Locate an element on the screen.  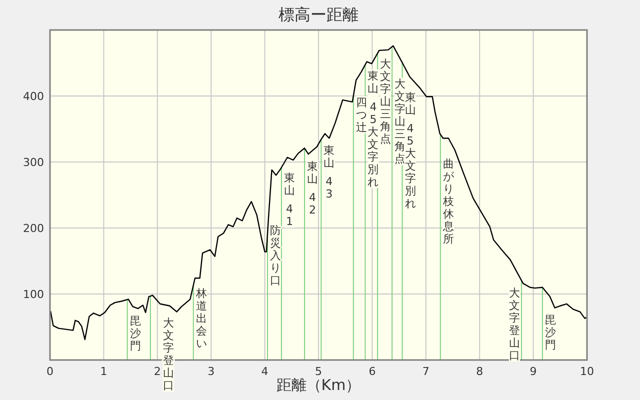
y-tick-label: 100 is located at coordinates (33, 294).